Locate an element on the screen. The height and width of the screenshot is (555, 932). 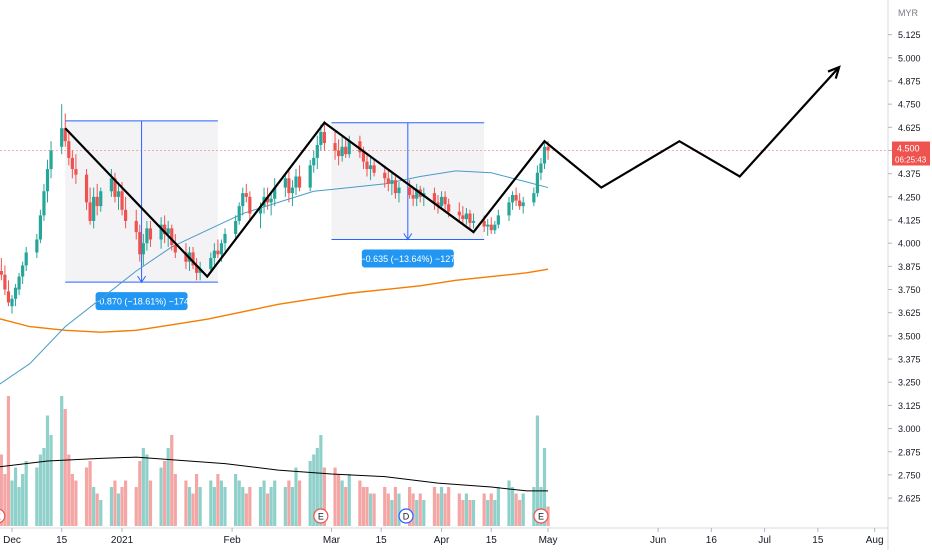
price-tick-label: 4.250 is located at coordinates (909, 197).